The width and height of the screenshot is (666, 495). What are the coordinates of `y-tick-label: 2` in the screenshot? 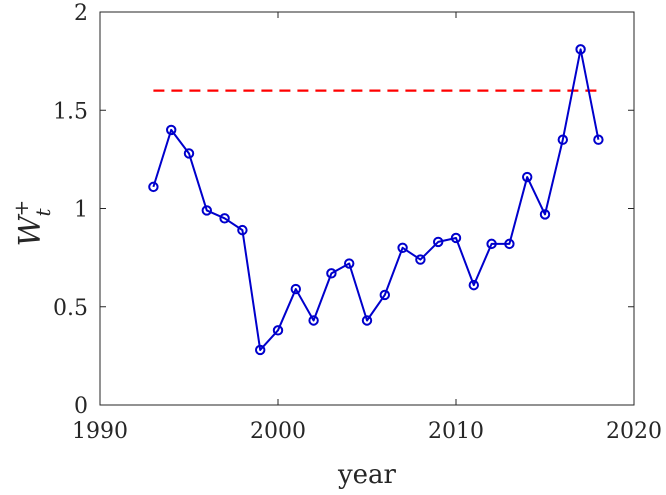 It's located at (81, 13).